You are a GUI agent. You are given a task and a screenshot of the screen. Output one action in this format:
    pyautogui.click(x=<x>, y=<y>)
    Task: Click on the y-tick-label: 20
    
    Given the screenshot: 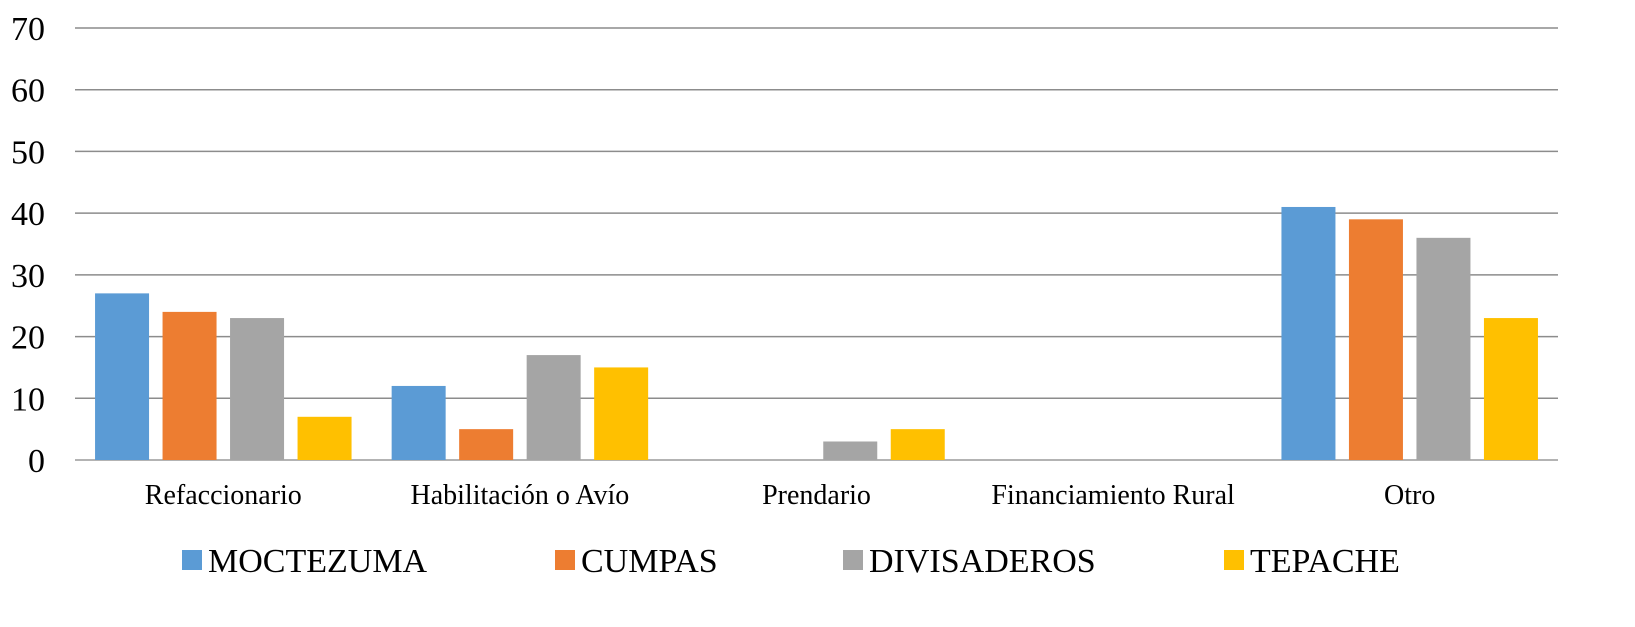 What is the action you would take?
    pyautogui.click(x=28, y=338)
    